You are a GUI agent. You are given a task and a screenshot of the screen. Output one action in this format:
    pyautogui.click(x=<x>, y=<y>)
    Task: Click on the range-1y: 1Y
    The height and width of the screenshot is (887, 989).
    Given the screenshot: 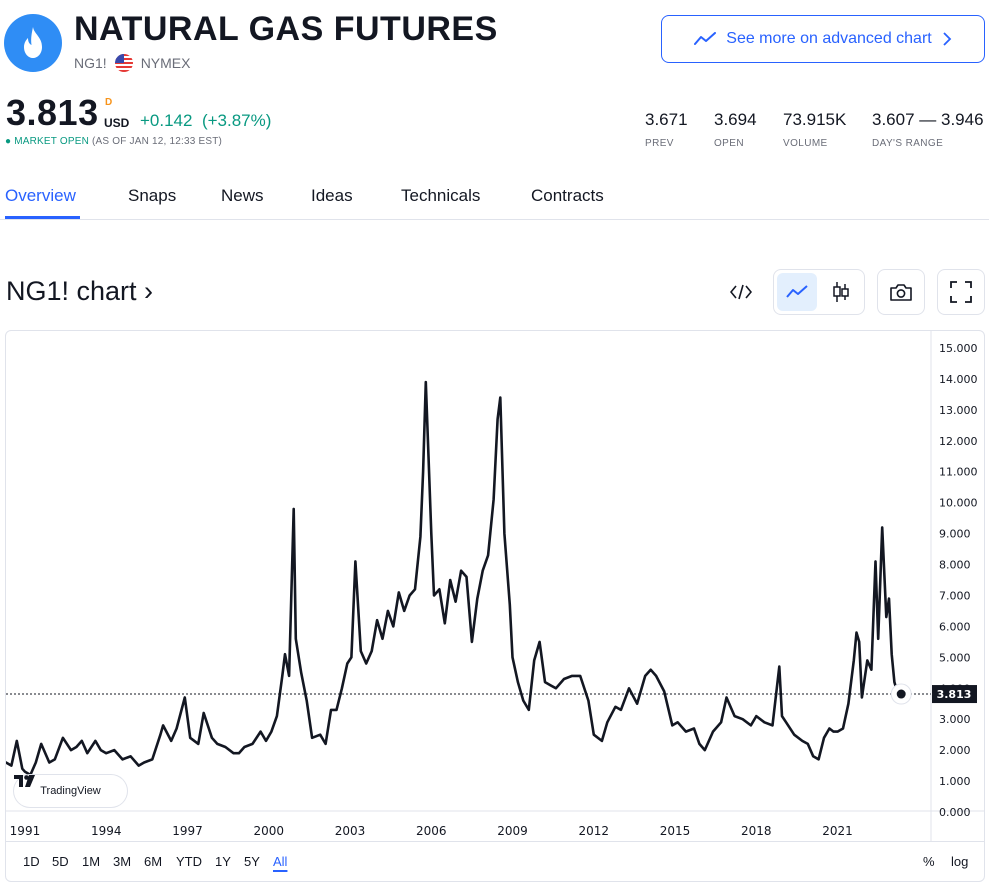 What is the action you would take?
    pyautogui.click(x=223, y=861)
    